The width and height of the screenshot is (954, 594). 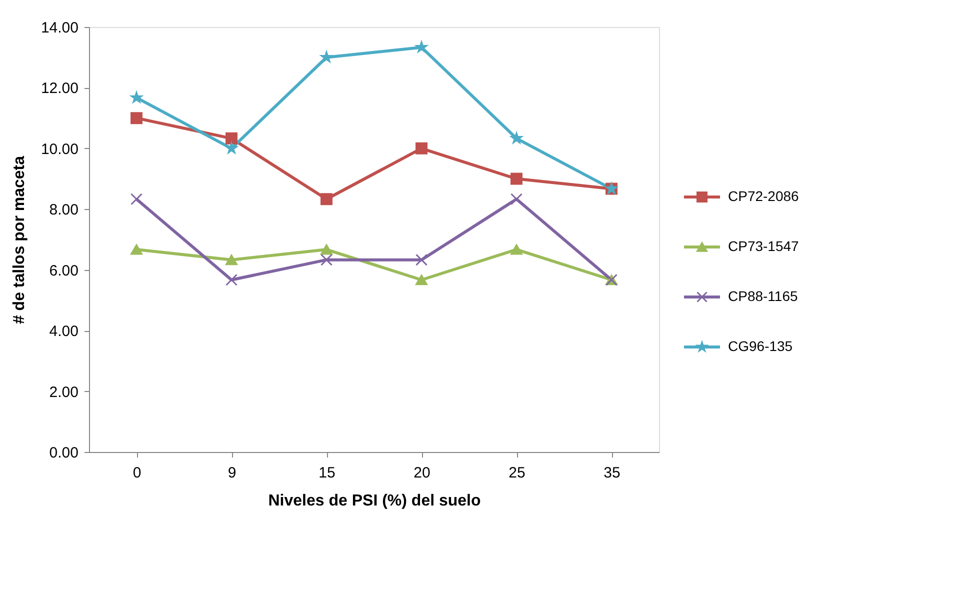 I want to click on y-tick-label: 0.00, so click(x=63, y=453).